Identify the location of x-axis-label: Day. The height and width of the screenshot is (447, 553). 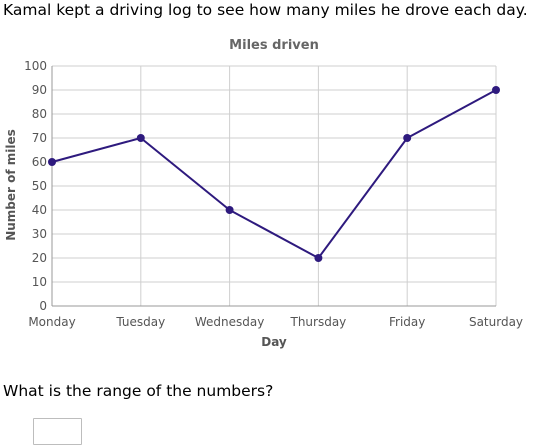
(274, 342).